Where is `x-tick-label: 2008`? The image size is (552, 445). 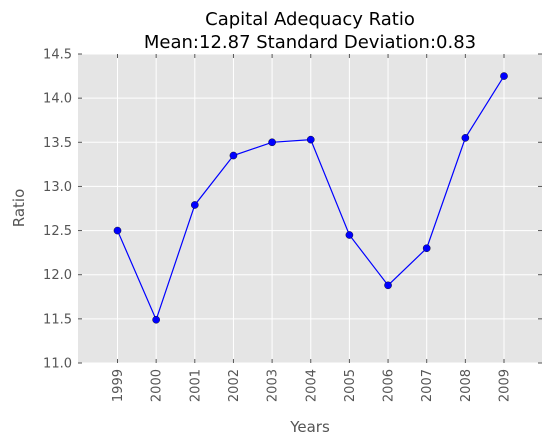
x-tick-label: 2008 is located at coordinates (466, 385).